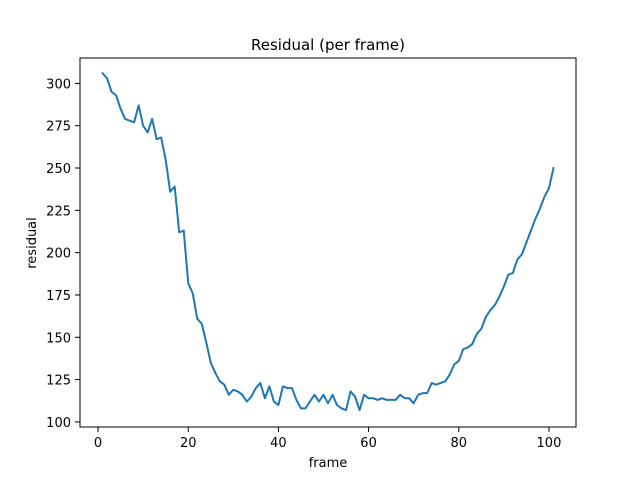 The image size is (640, 480). Describe the element at coordinates (58, 381) in the screenshot. I see `y-tick-label: 125` at that location.